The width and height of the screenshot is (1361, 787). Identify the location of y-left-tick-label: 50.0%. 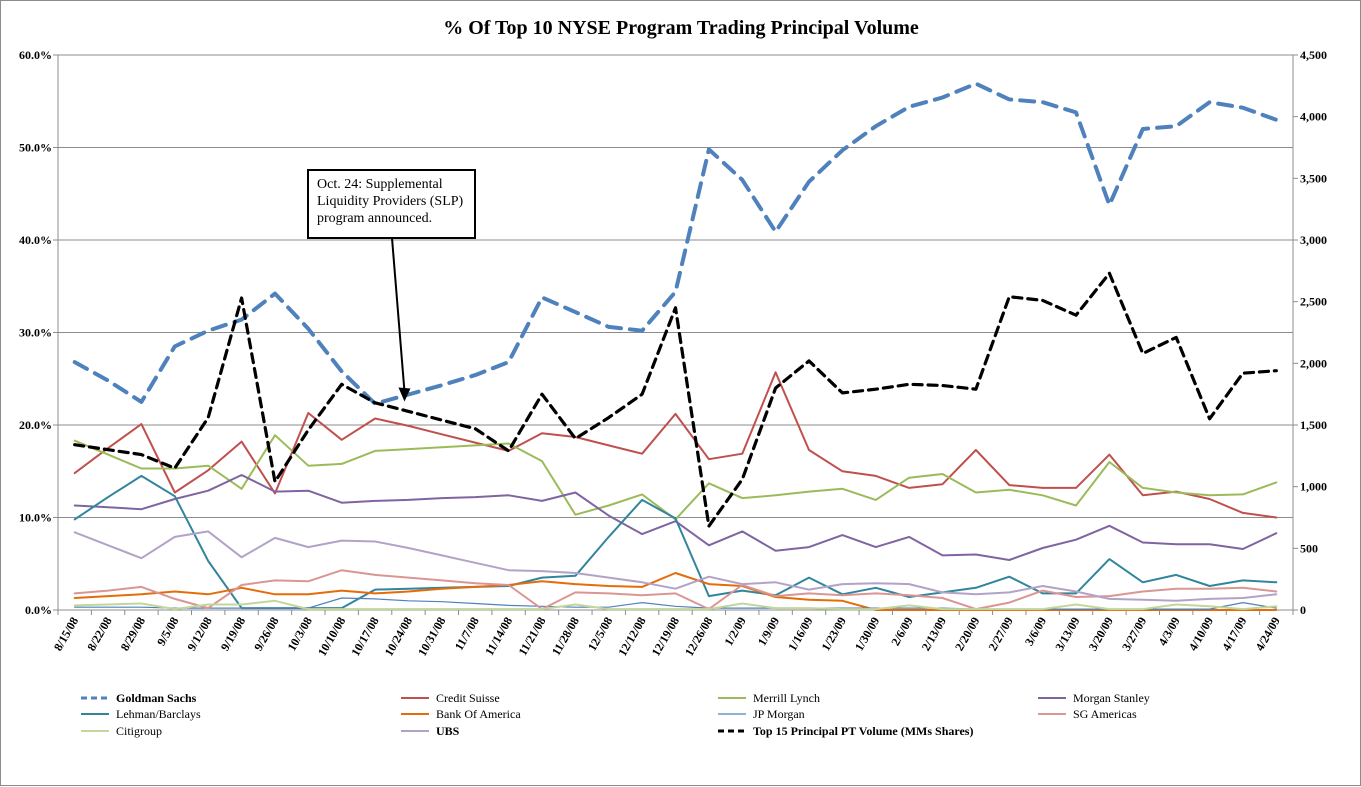
(35, 148).